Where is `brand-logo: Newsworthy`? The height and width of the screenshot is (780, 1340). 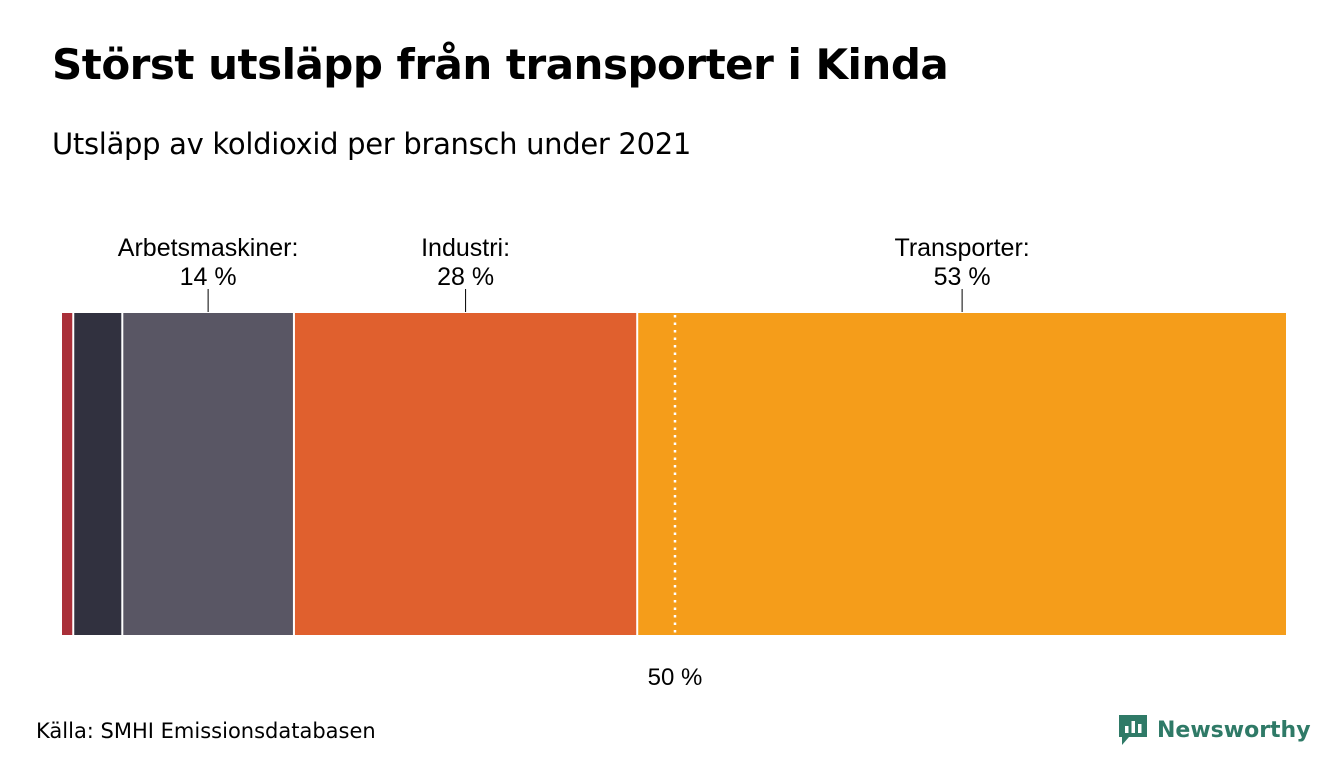
brand-logo: Newsworthy is located at coordinates (1214, 730).